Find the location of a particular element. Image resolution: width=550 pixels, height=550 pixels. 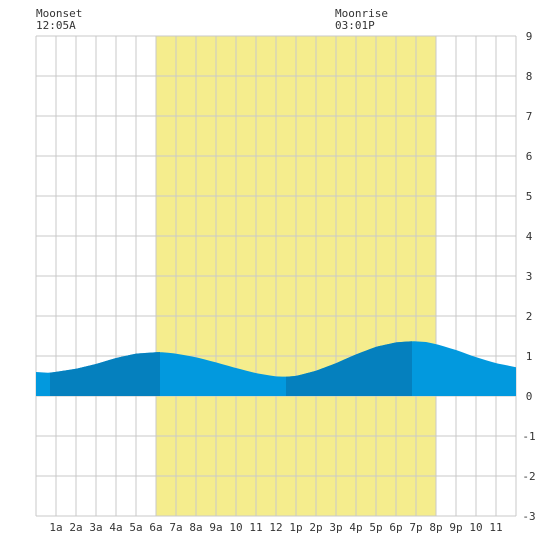

x-tick-label: 8a is located at coordinates (195, 527).